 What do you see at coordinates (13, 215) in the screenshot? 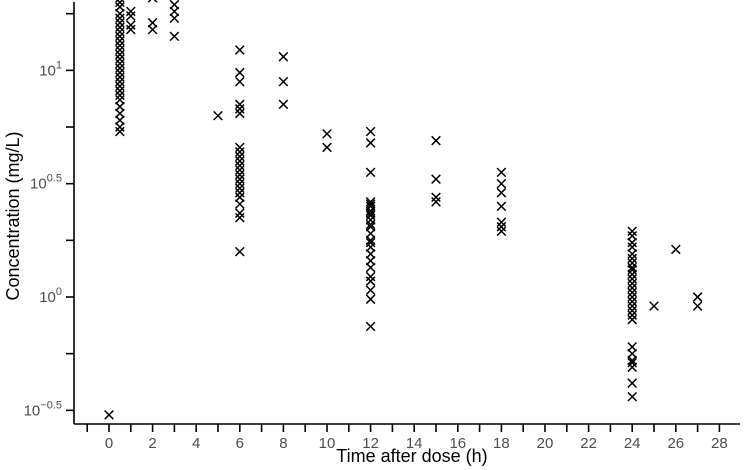
I see `y-axis-title: Concentration (mg/L)` at bounding box center [13, 215].